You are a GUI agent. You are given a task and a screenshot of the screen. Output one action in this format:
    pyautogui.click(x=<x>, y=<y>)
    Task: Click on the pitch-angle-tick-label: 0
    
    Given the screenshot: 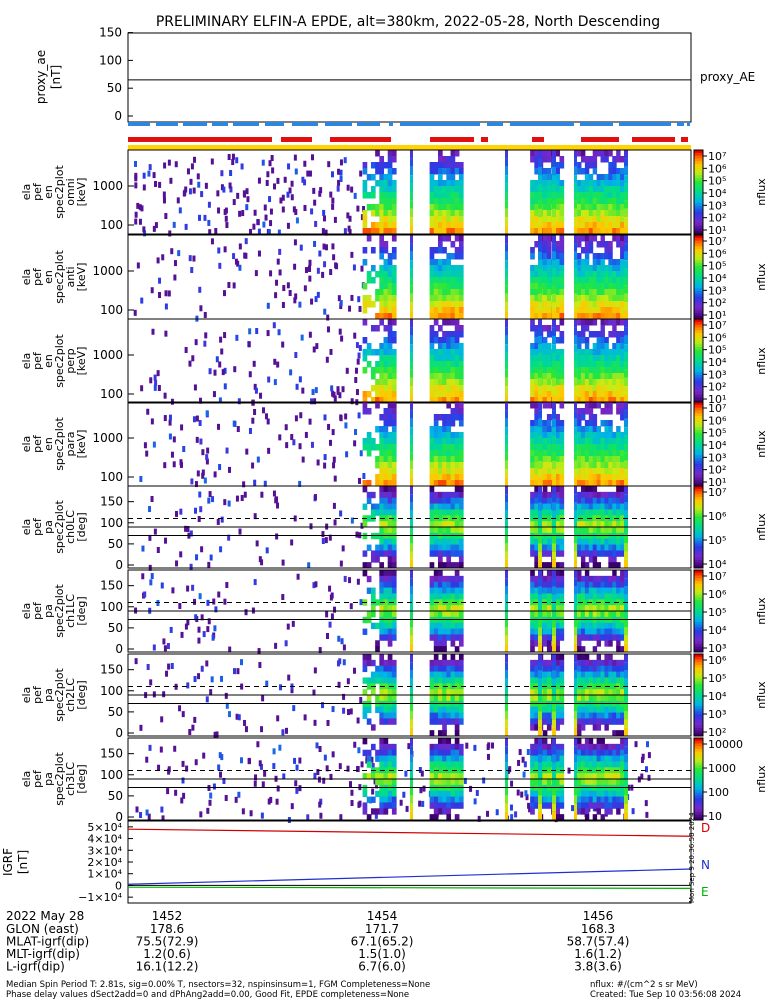 What is the action you would take?
    pyautogui.click(x=119, y=817)
    